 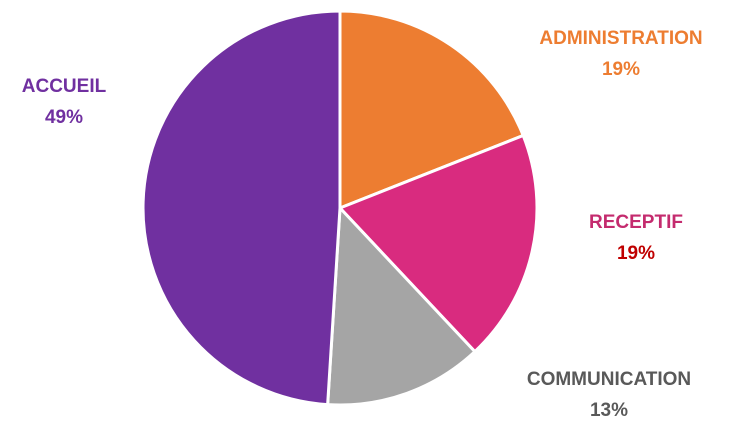 I want to click on slice-label-communication: COMMUNICATION, so click(x=609, y=379).